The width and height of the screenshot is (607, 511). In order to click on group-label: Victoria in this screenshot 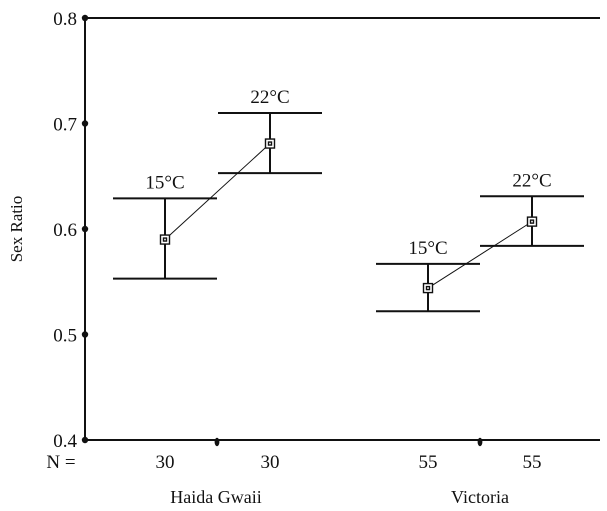, I will do `click(480, 497)`.